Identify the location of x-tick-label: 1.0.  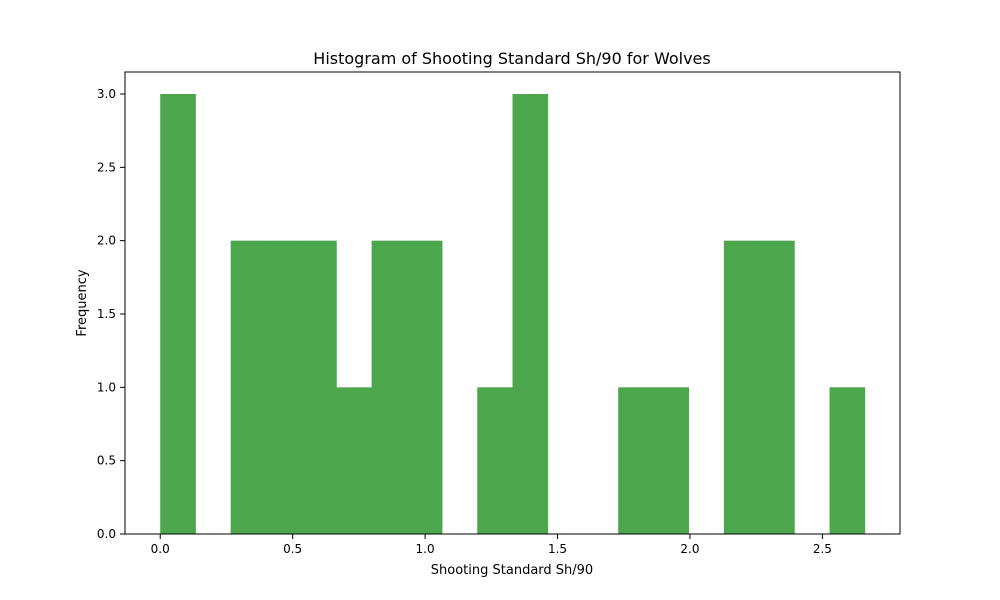
(425, 549).